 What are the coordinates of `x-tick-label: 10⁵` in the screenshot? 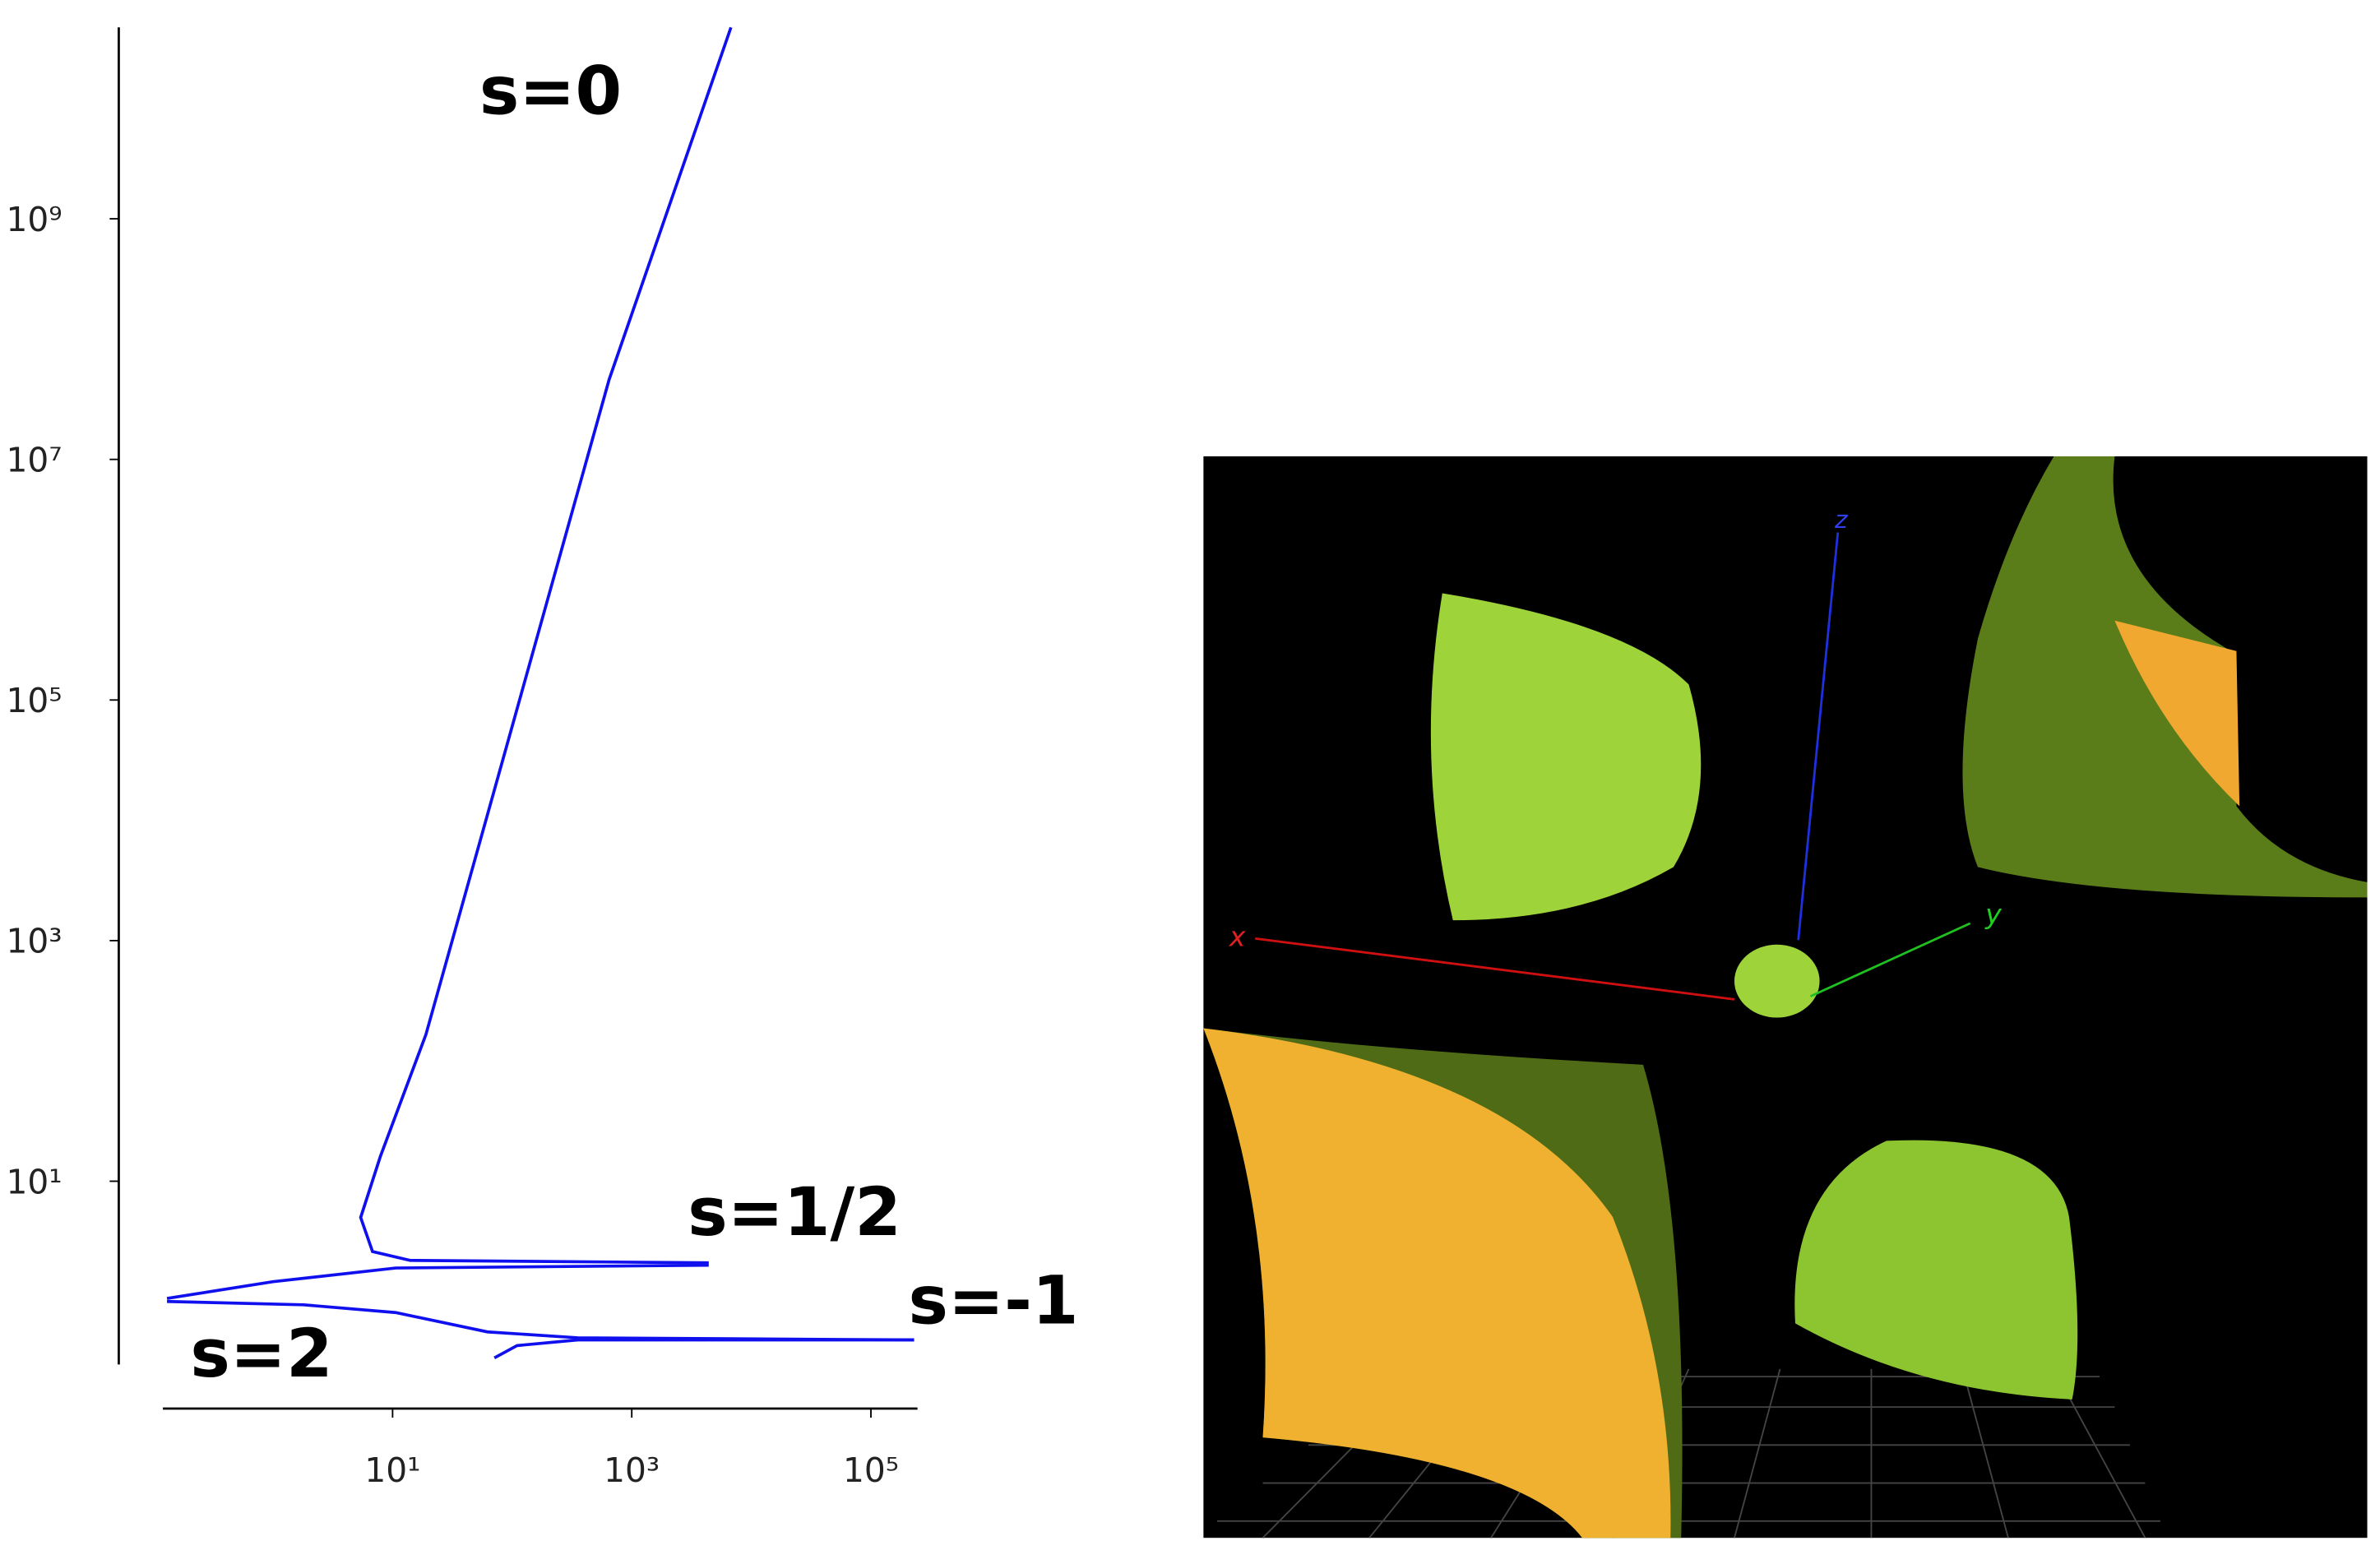 It's located at (871, 1470).